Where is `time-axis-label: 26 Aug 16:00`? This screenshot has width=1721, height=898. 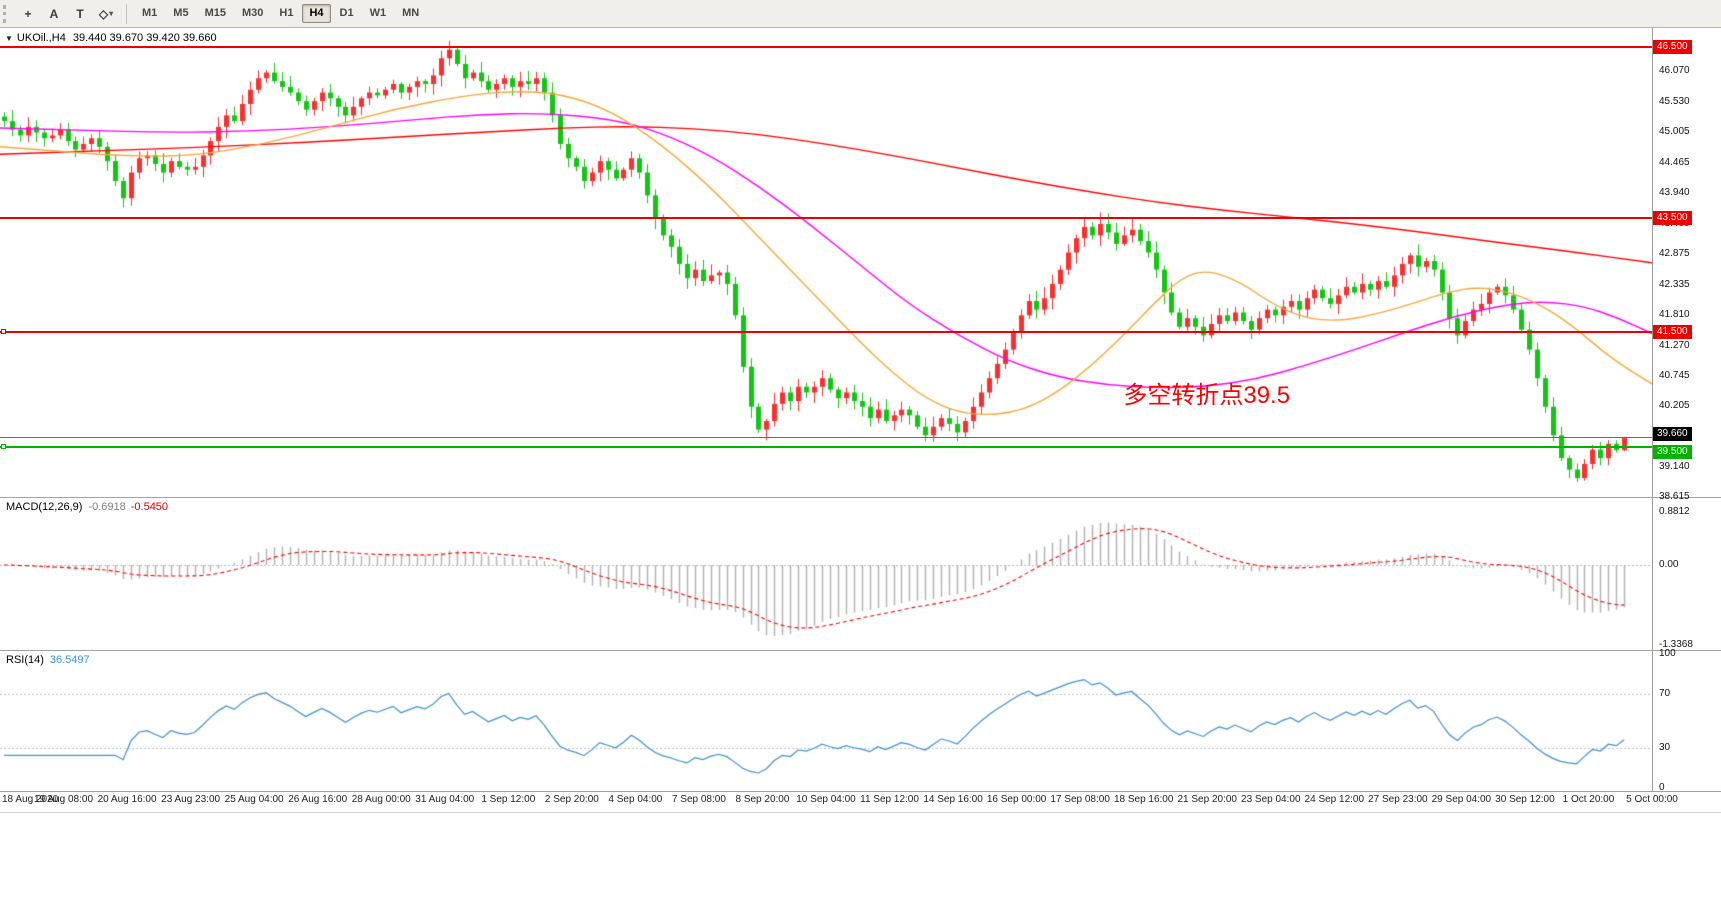
time-axis-label: 26 Aug 16:00 is located at coordinates (318, 799).